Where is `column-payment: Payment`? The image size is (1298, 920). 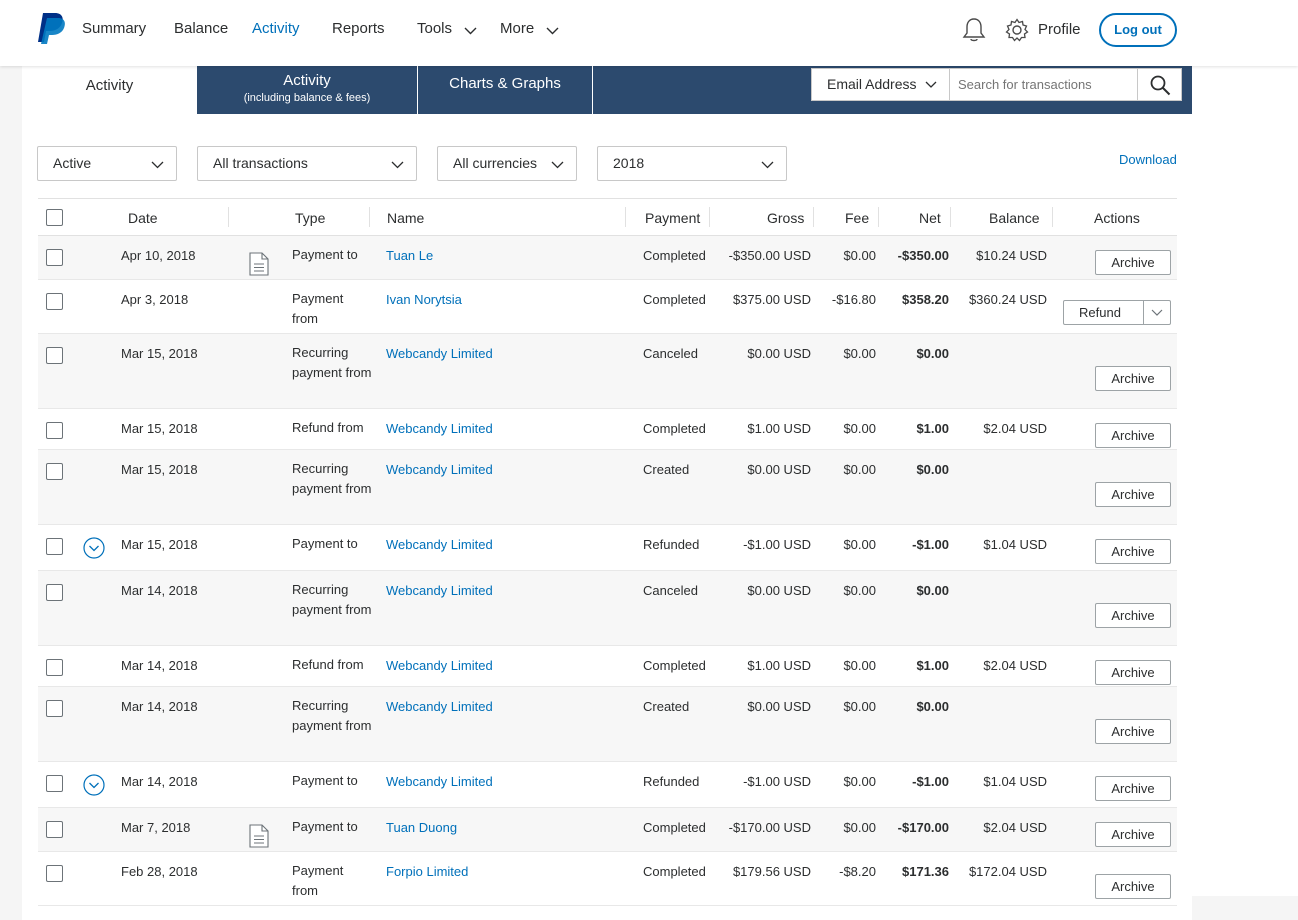
column-payment: Payment is located at coordinates (673, 218).